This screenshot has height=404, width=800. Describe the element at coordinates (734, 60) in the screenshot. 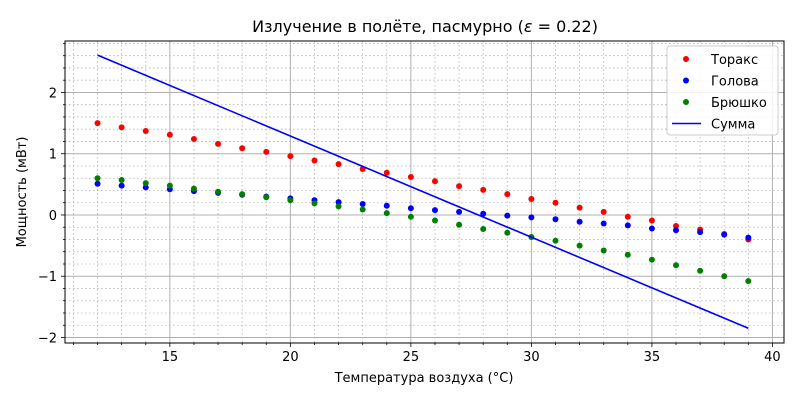

I see `legend-label: Торакс` at that location.